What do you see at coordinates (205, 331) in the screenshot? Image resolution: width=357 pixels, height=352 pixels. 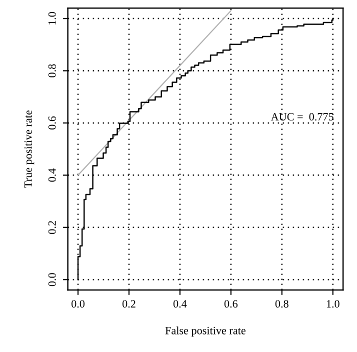 I see `x-axis-title: False positive rate` at bounding box center [205, 331].